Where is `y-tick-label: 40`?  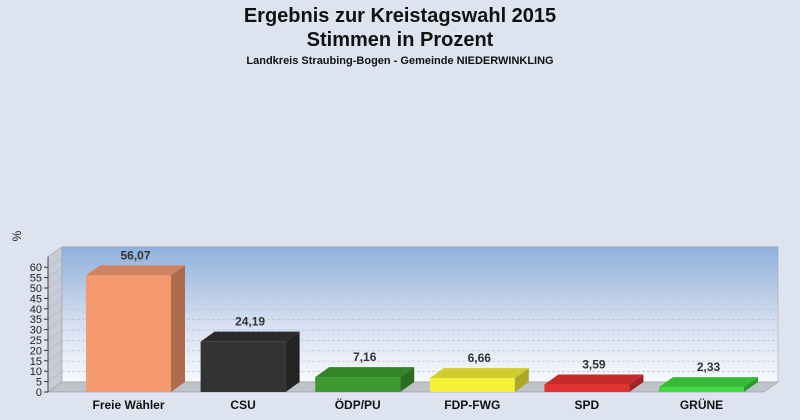 y-tick-label: 40 is located at coordinates (36, 310).